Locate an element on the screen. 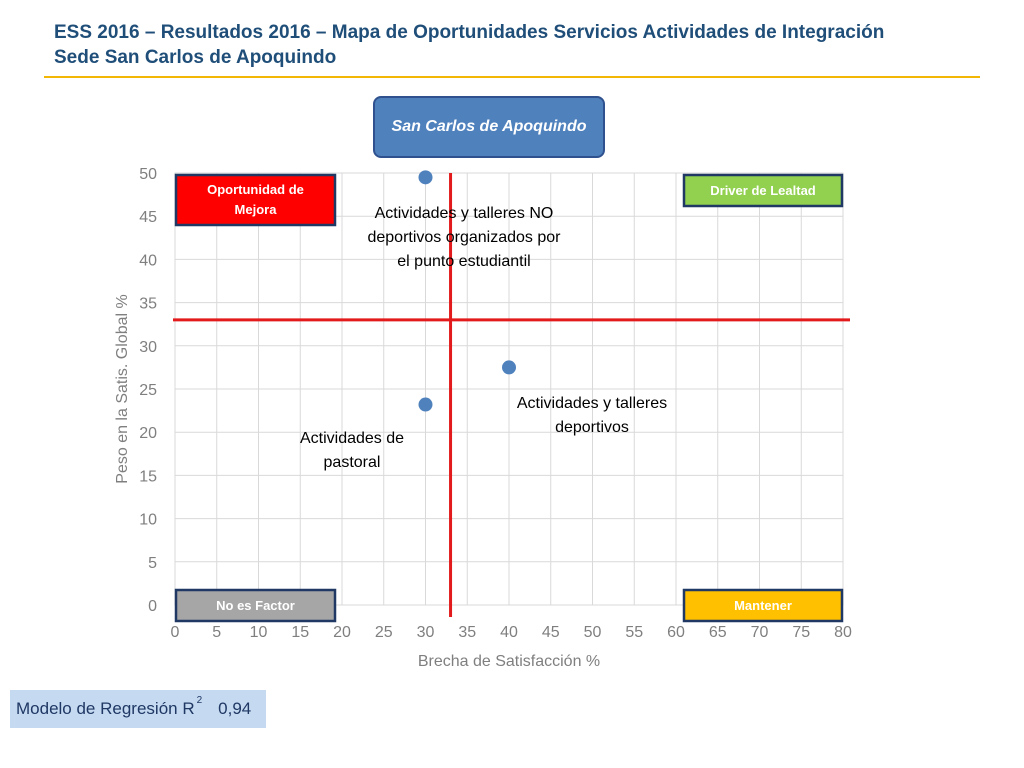 This screenshot has height=768, width=1024. x-tick-label: 40 is located at coordinates (509, 632).